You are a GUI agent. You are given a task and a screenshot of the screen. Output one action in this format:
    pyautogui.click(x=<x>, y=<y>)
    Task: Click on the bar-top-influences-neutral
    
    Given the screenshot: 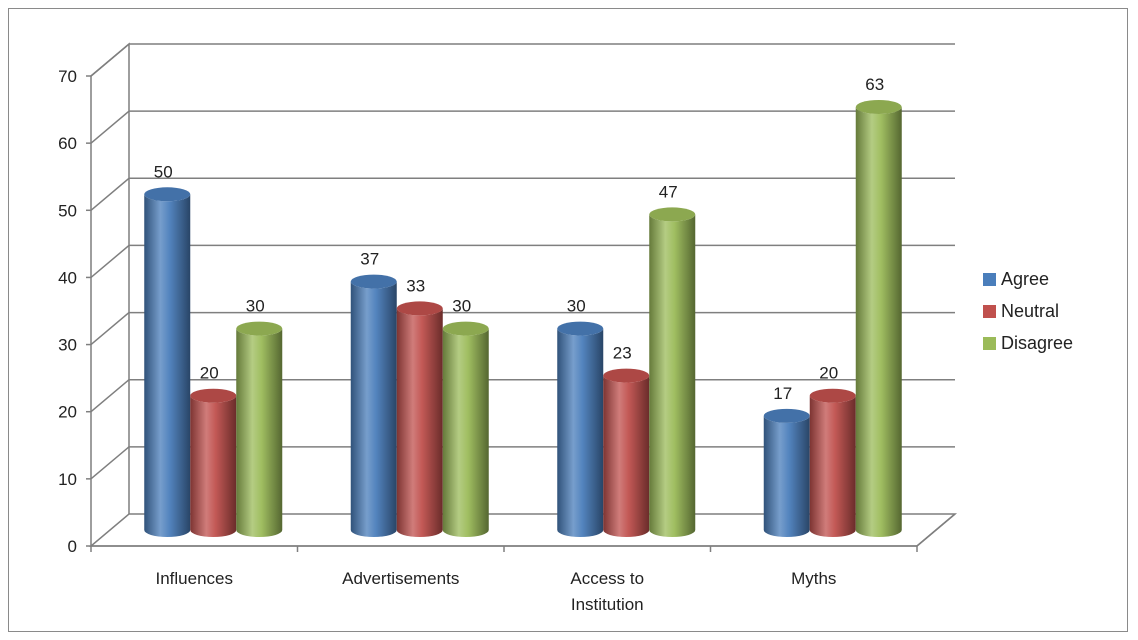 What is the action you would take?
    pyautogui.click(x=213, y=395)
    